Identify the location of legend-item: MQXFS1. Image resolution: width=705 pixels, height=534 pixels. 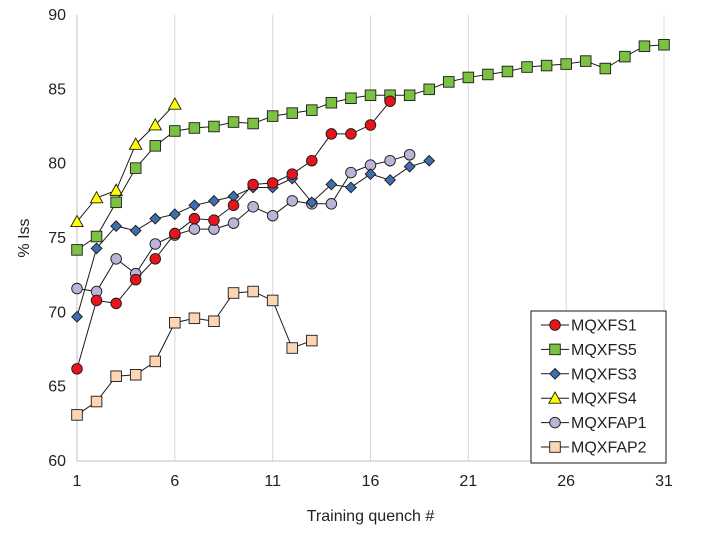
(589, 326).